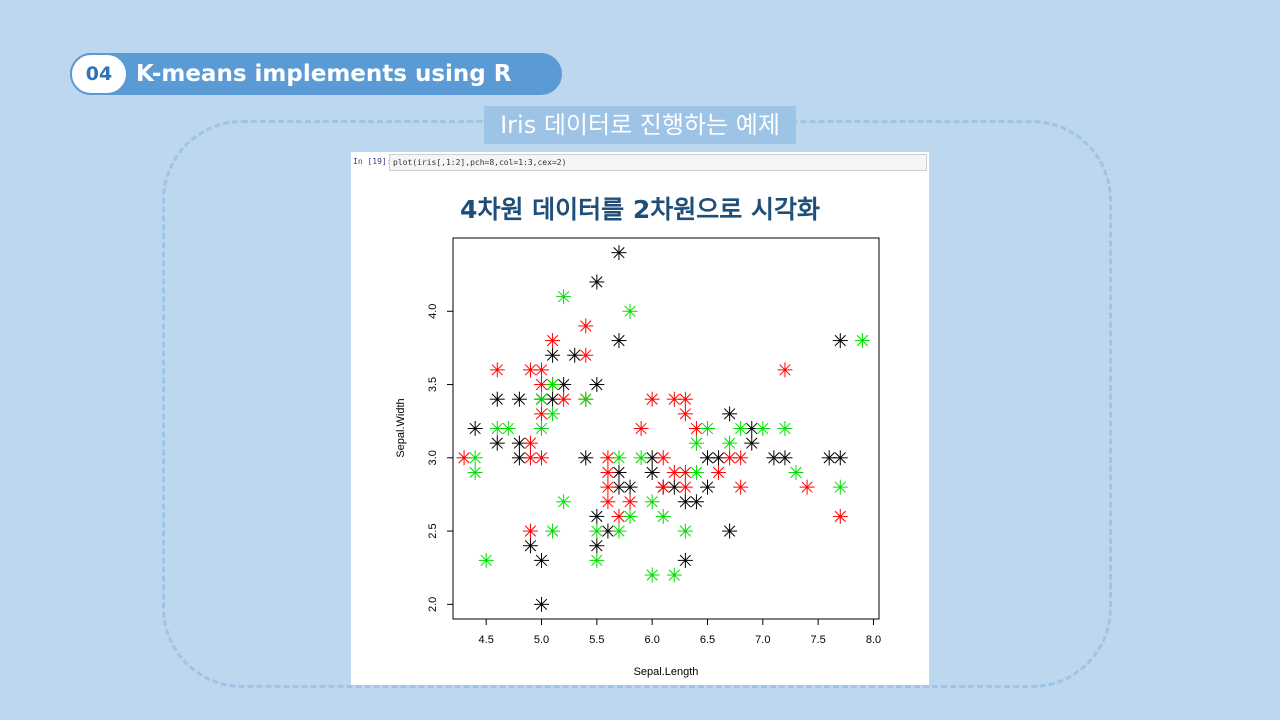  I want to click on x-axis-label: Sepal.Length, so click(666, 672).